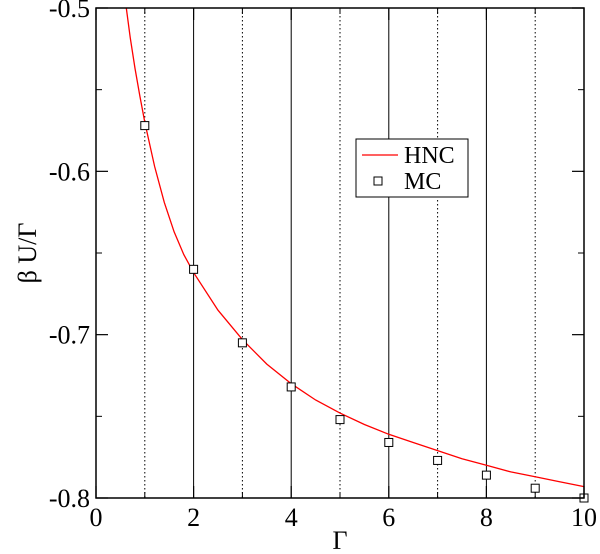 The image size is (600, 554). Describe the element at coordinates (584, 517) in the screenshot. I see `x-tick-label: 10` at that location.